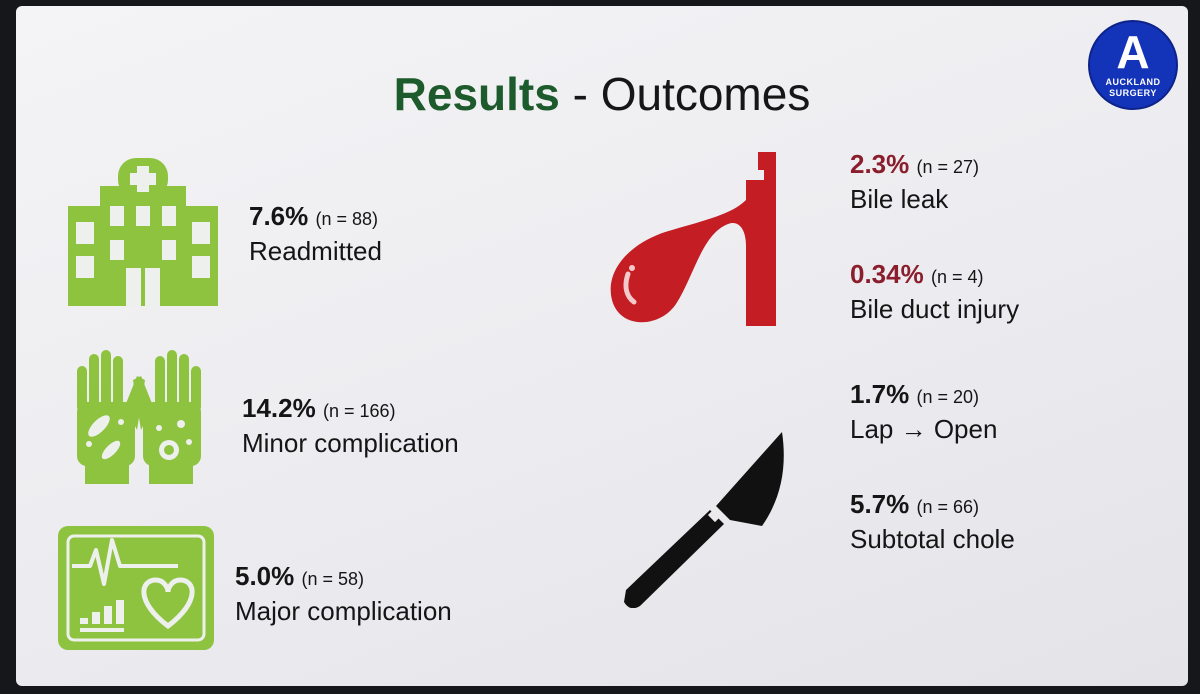 The image size is (1200, 694). I want to click on hands-germs-icon, so click(139, 417).